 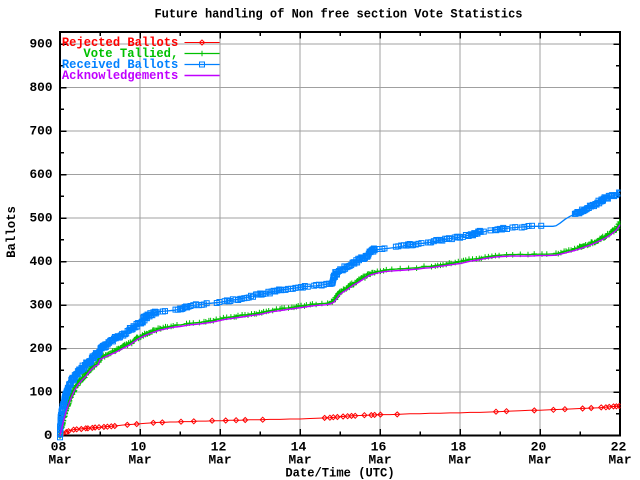 What do you see at coordinates (299, 446) in the screenshot?
I see `svg-text: 14` at bounding box center [299, 446].